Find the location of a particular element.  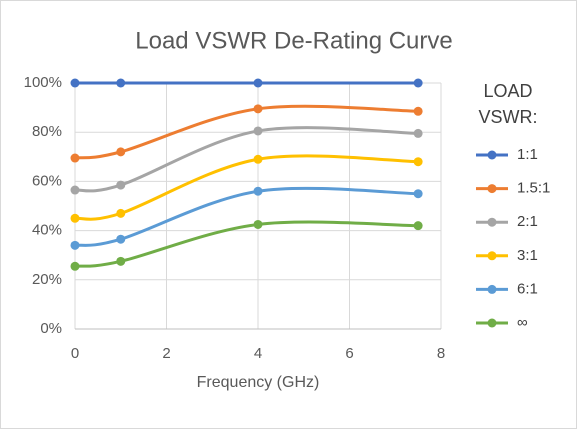

x-tick-label: 6 is located at coordinates (349, 353).